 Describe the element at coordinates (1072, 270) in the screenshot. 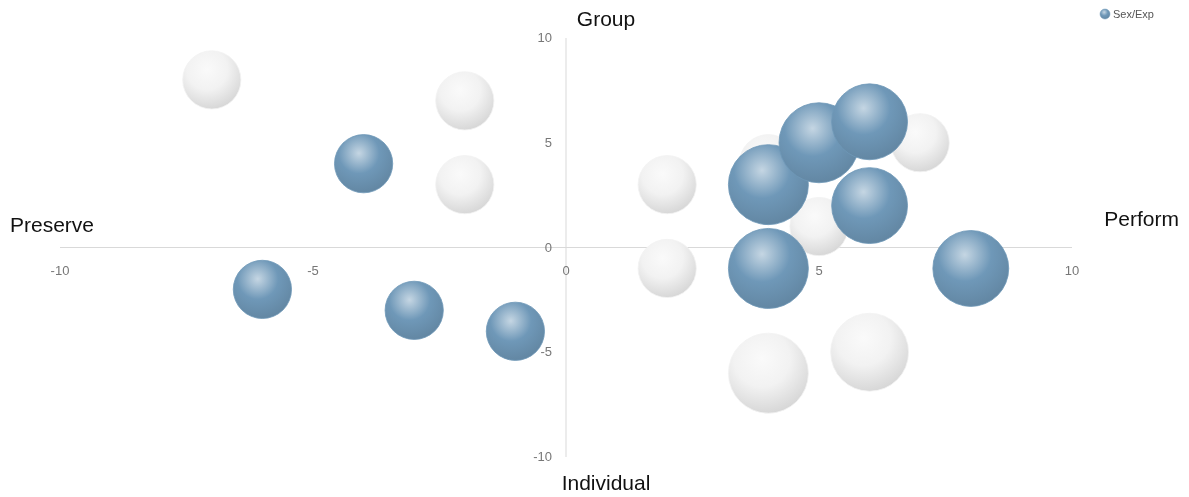

I see `x-tick-label: 10` at that location.